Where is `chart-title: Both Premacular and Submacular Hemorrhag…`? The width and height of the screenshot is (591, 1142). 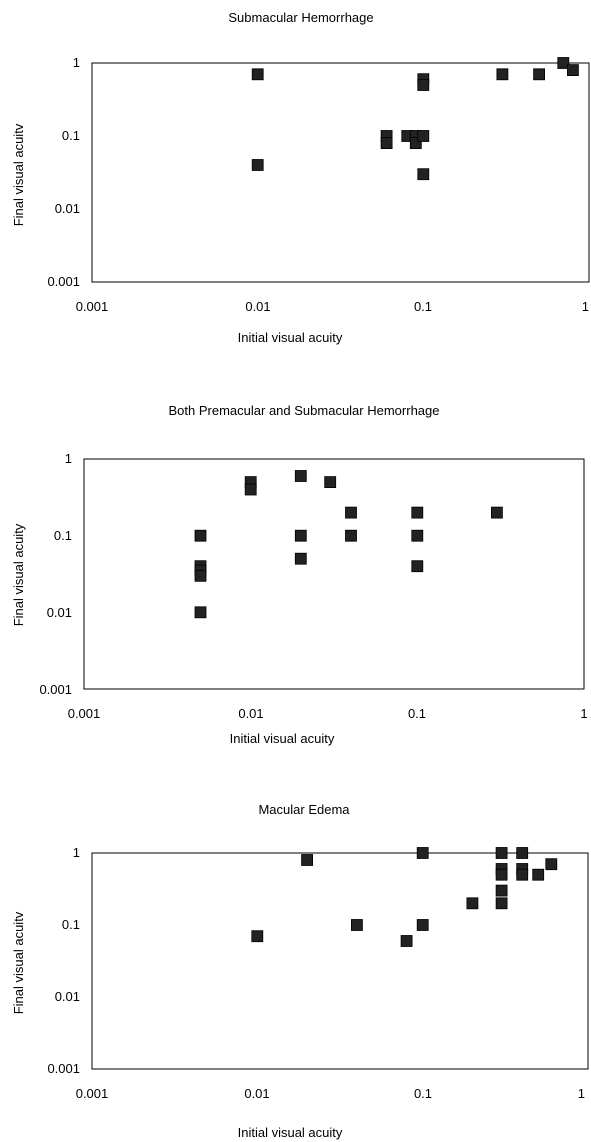
chart-title: Both Premacular and Submacular Hemorrhag… is located at coordinates (304, 410).